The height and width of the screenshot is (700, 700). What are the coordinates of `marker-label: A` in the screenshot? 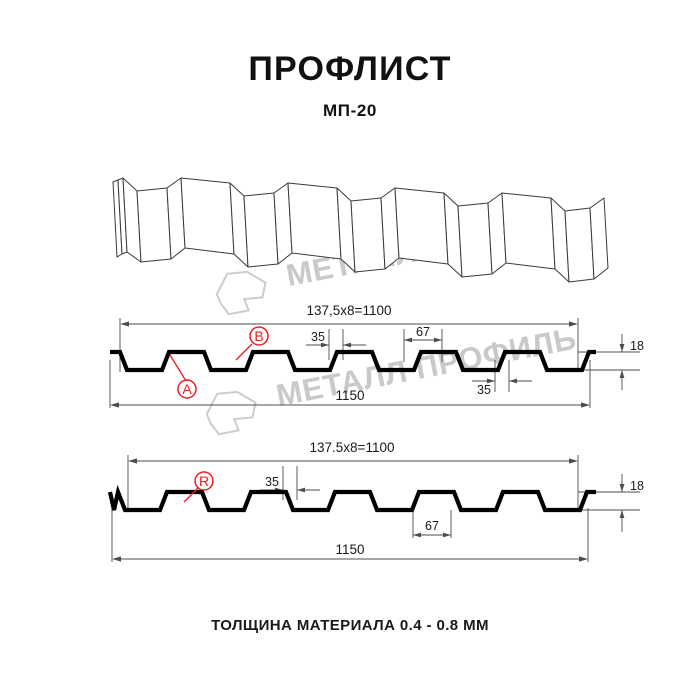 It's located at (187, 389).